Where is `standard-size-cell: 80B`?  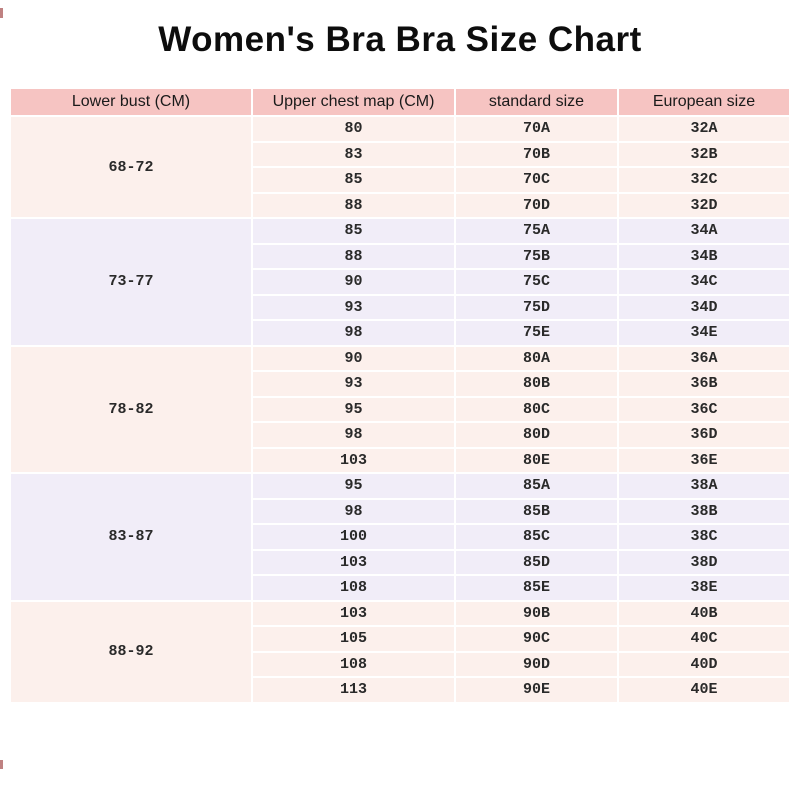 standard-size-cell: 80B is located at coordinates (536, 384).